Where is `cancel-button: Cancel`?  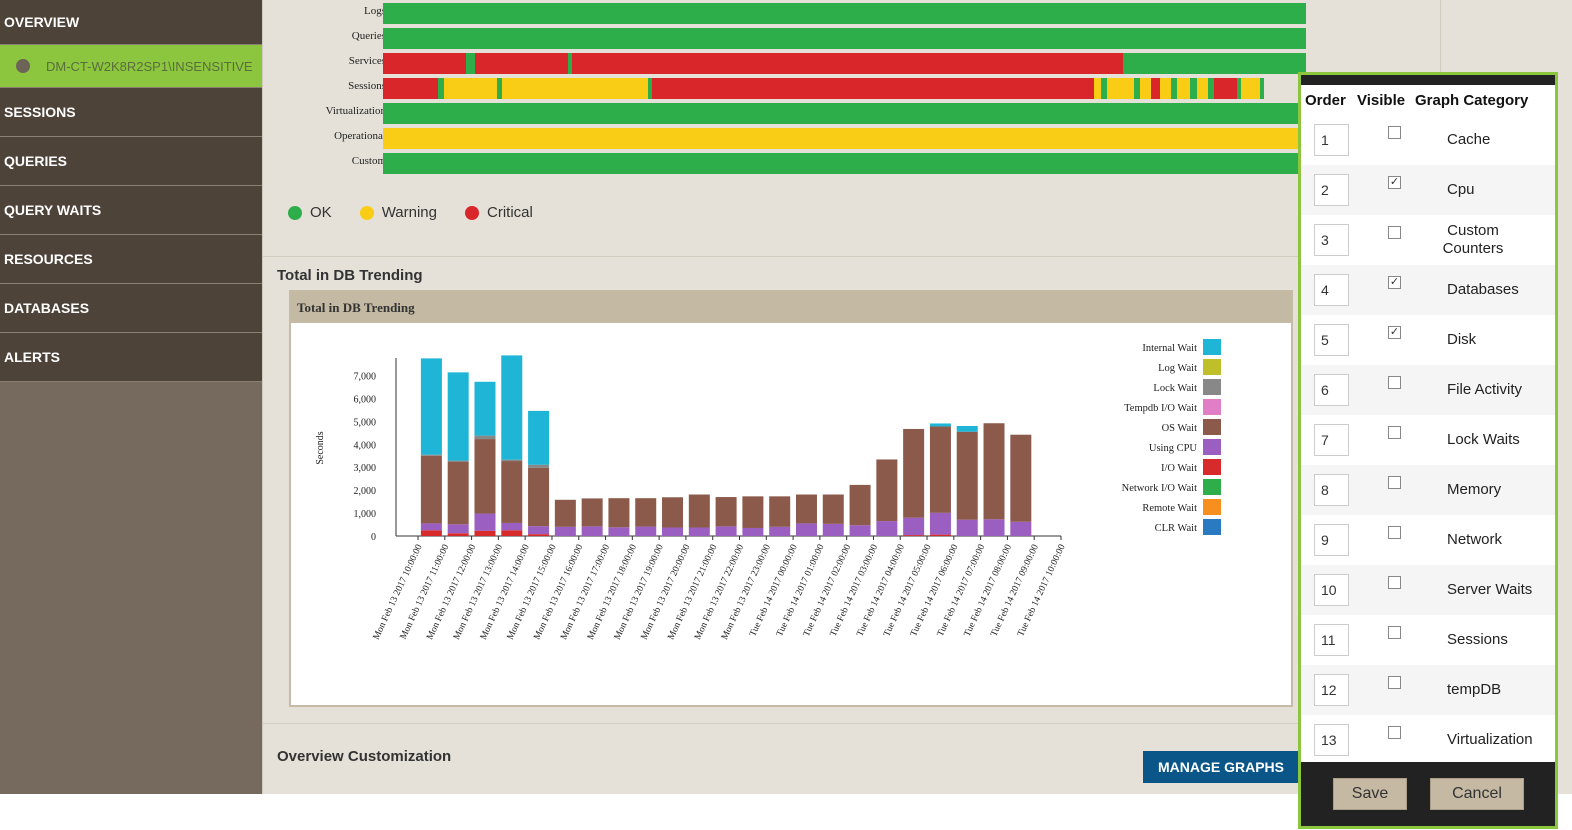 cancel-button: Cancel is located at coordinates (1477, 794).